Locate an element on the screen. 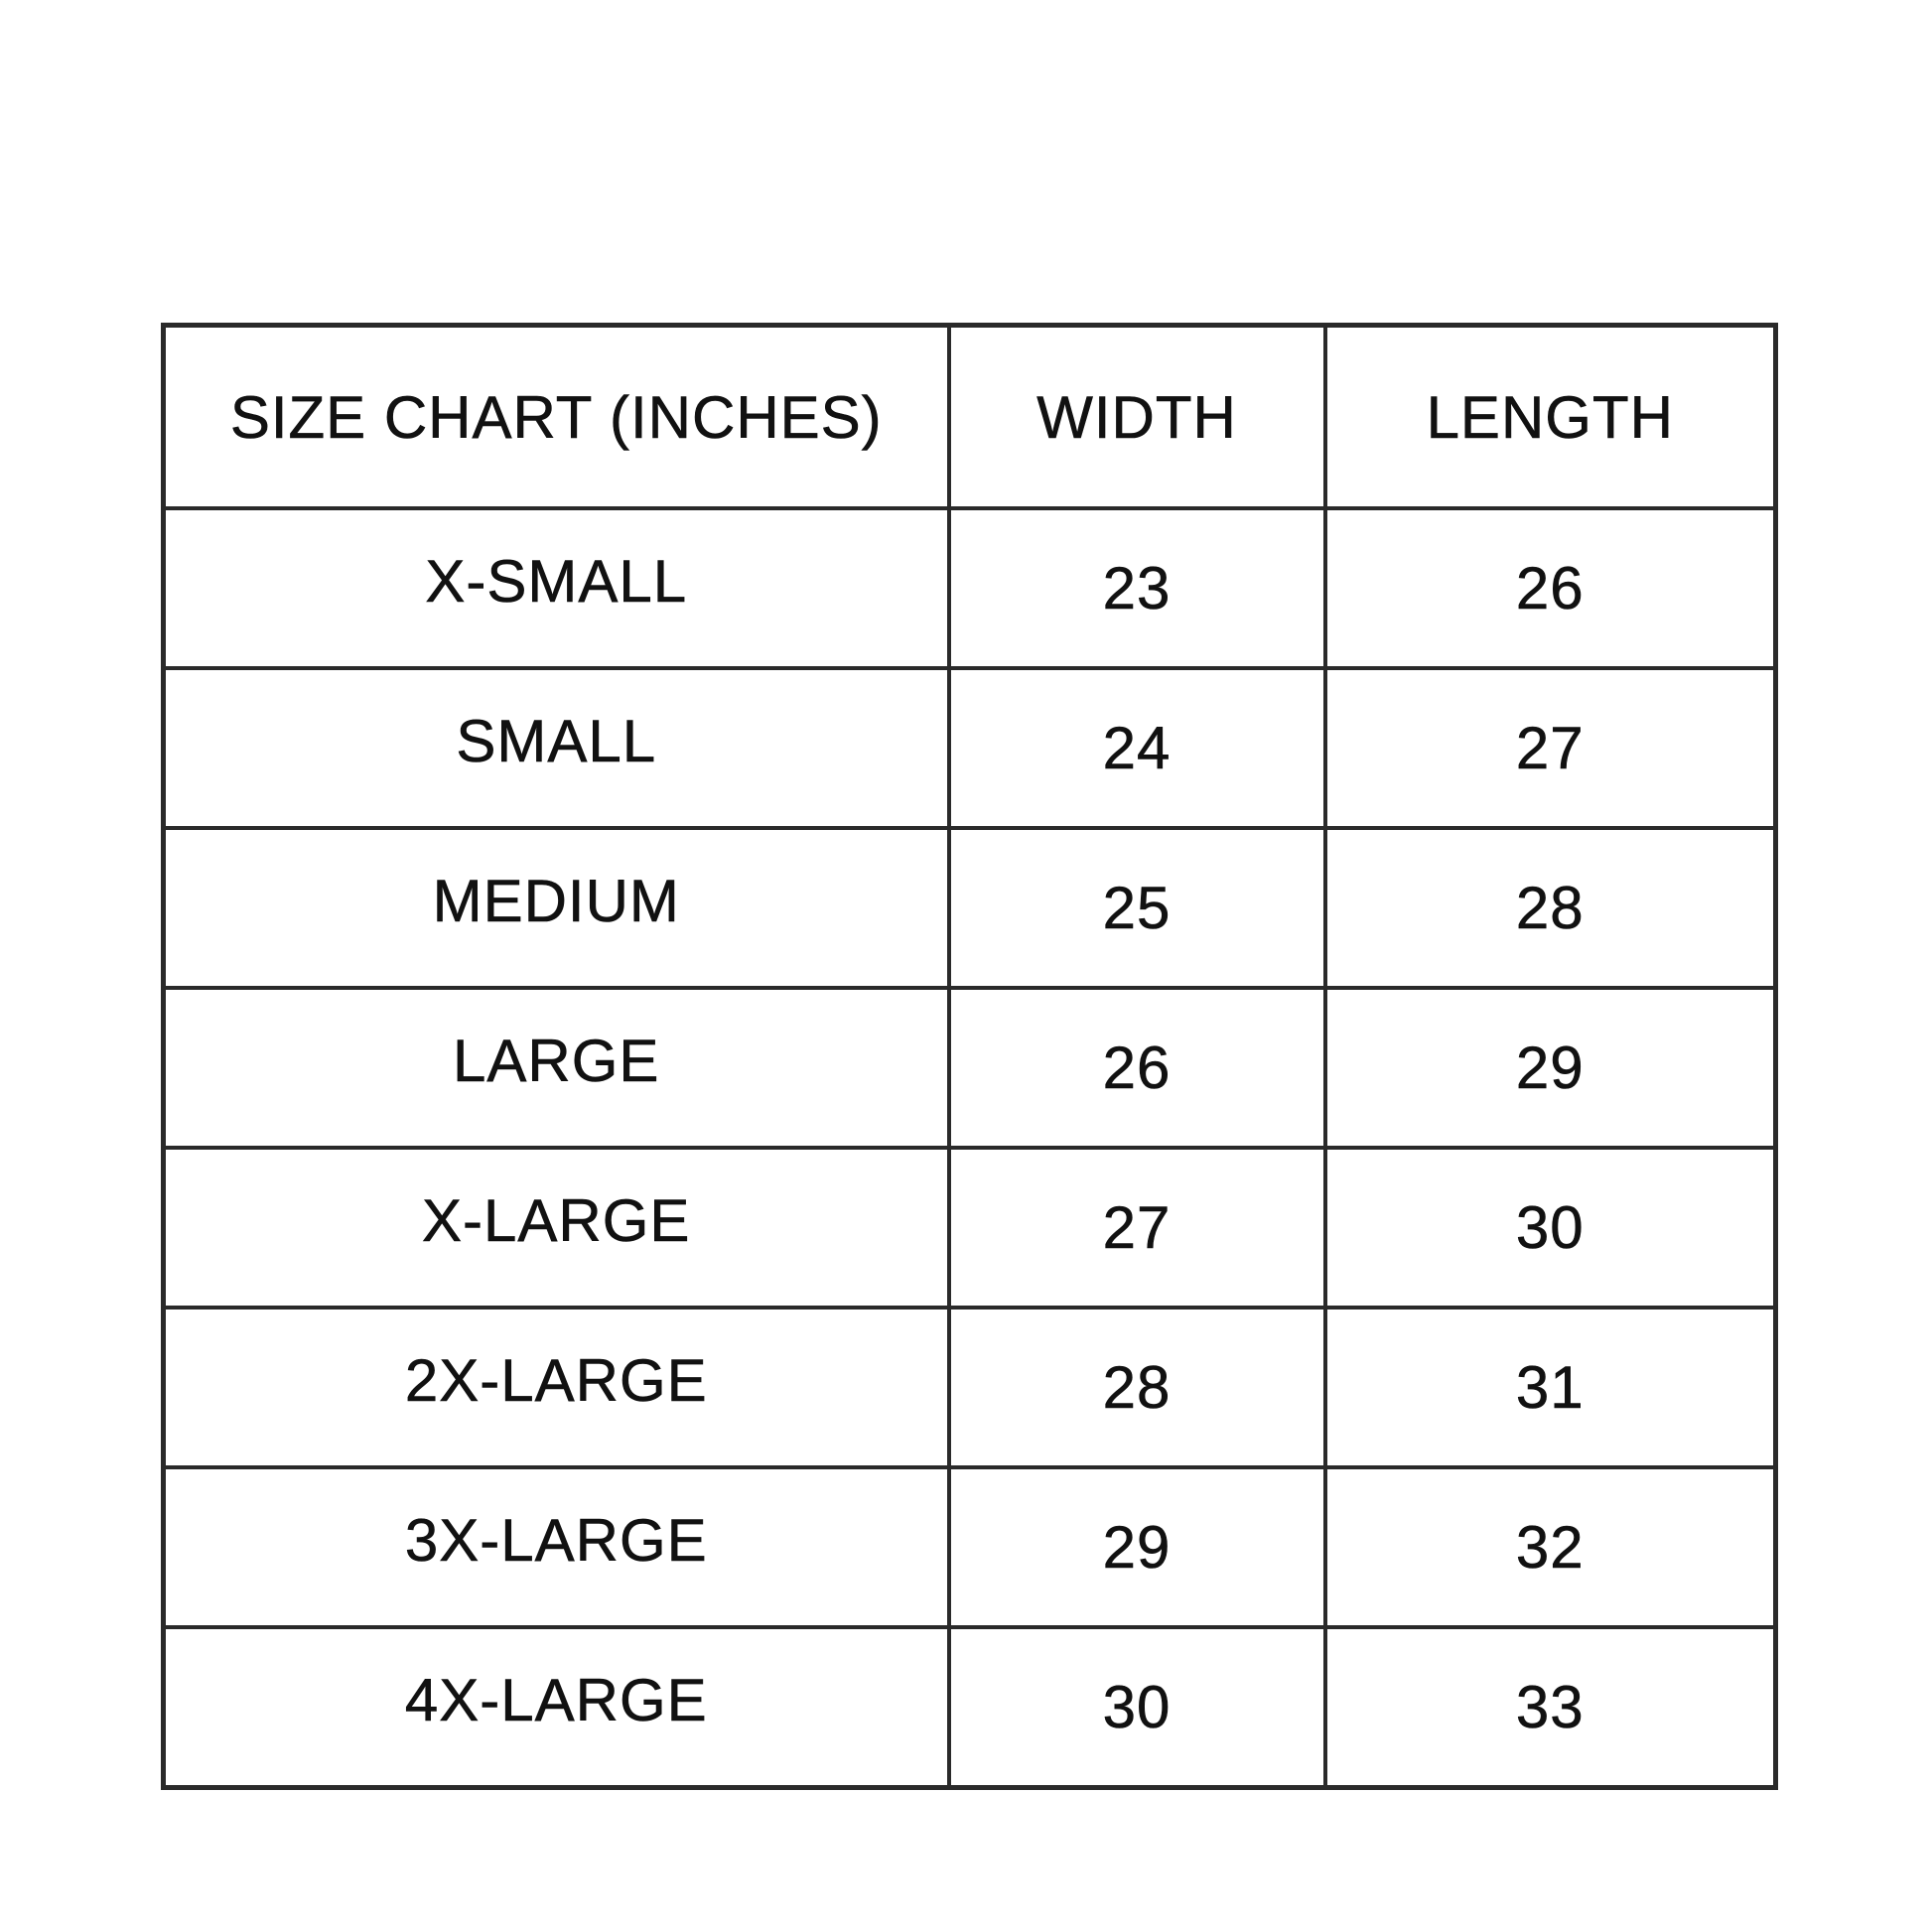 The width and height of the screenshot is (1932, 1932). table-row: SMALL 24 27 is located at coordinates (970, 748).